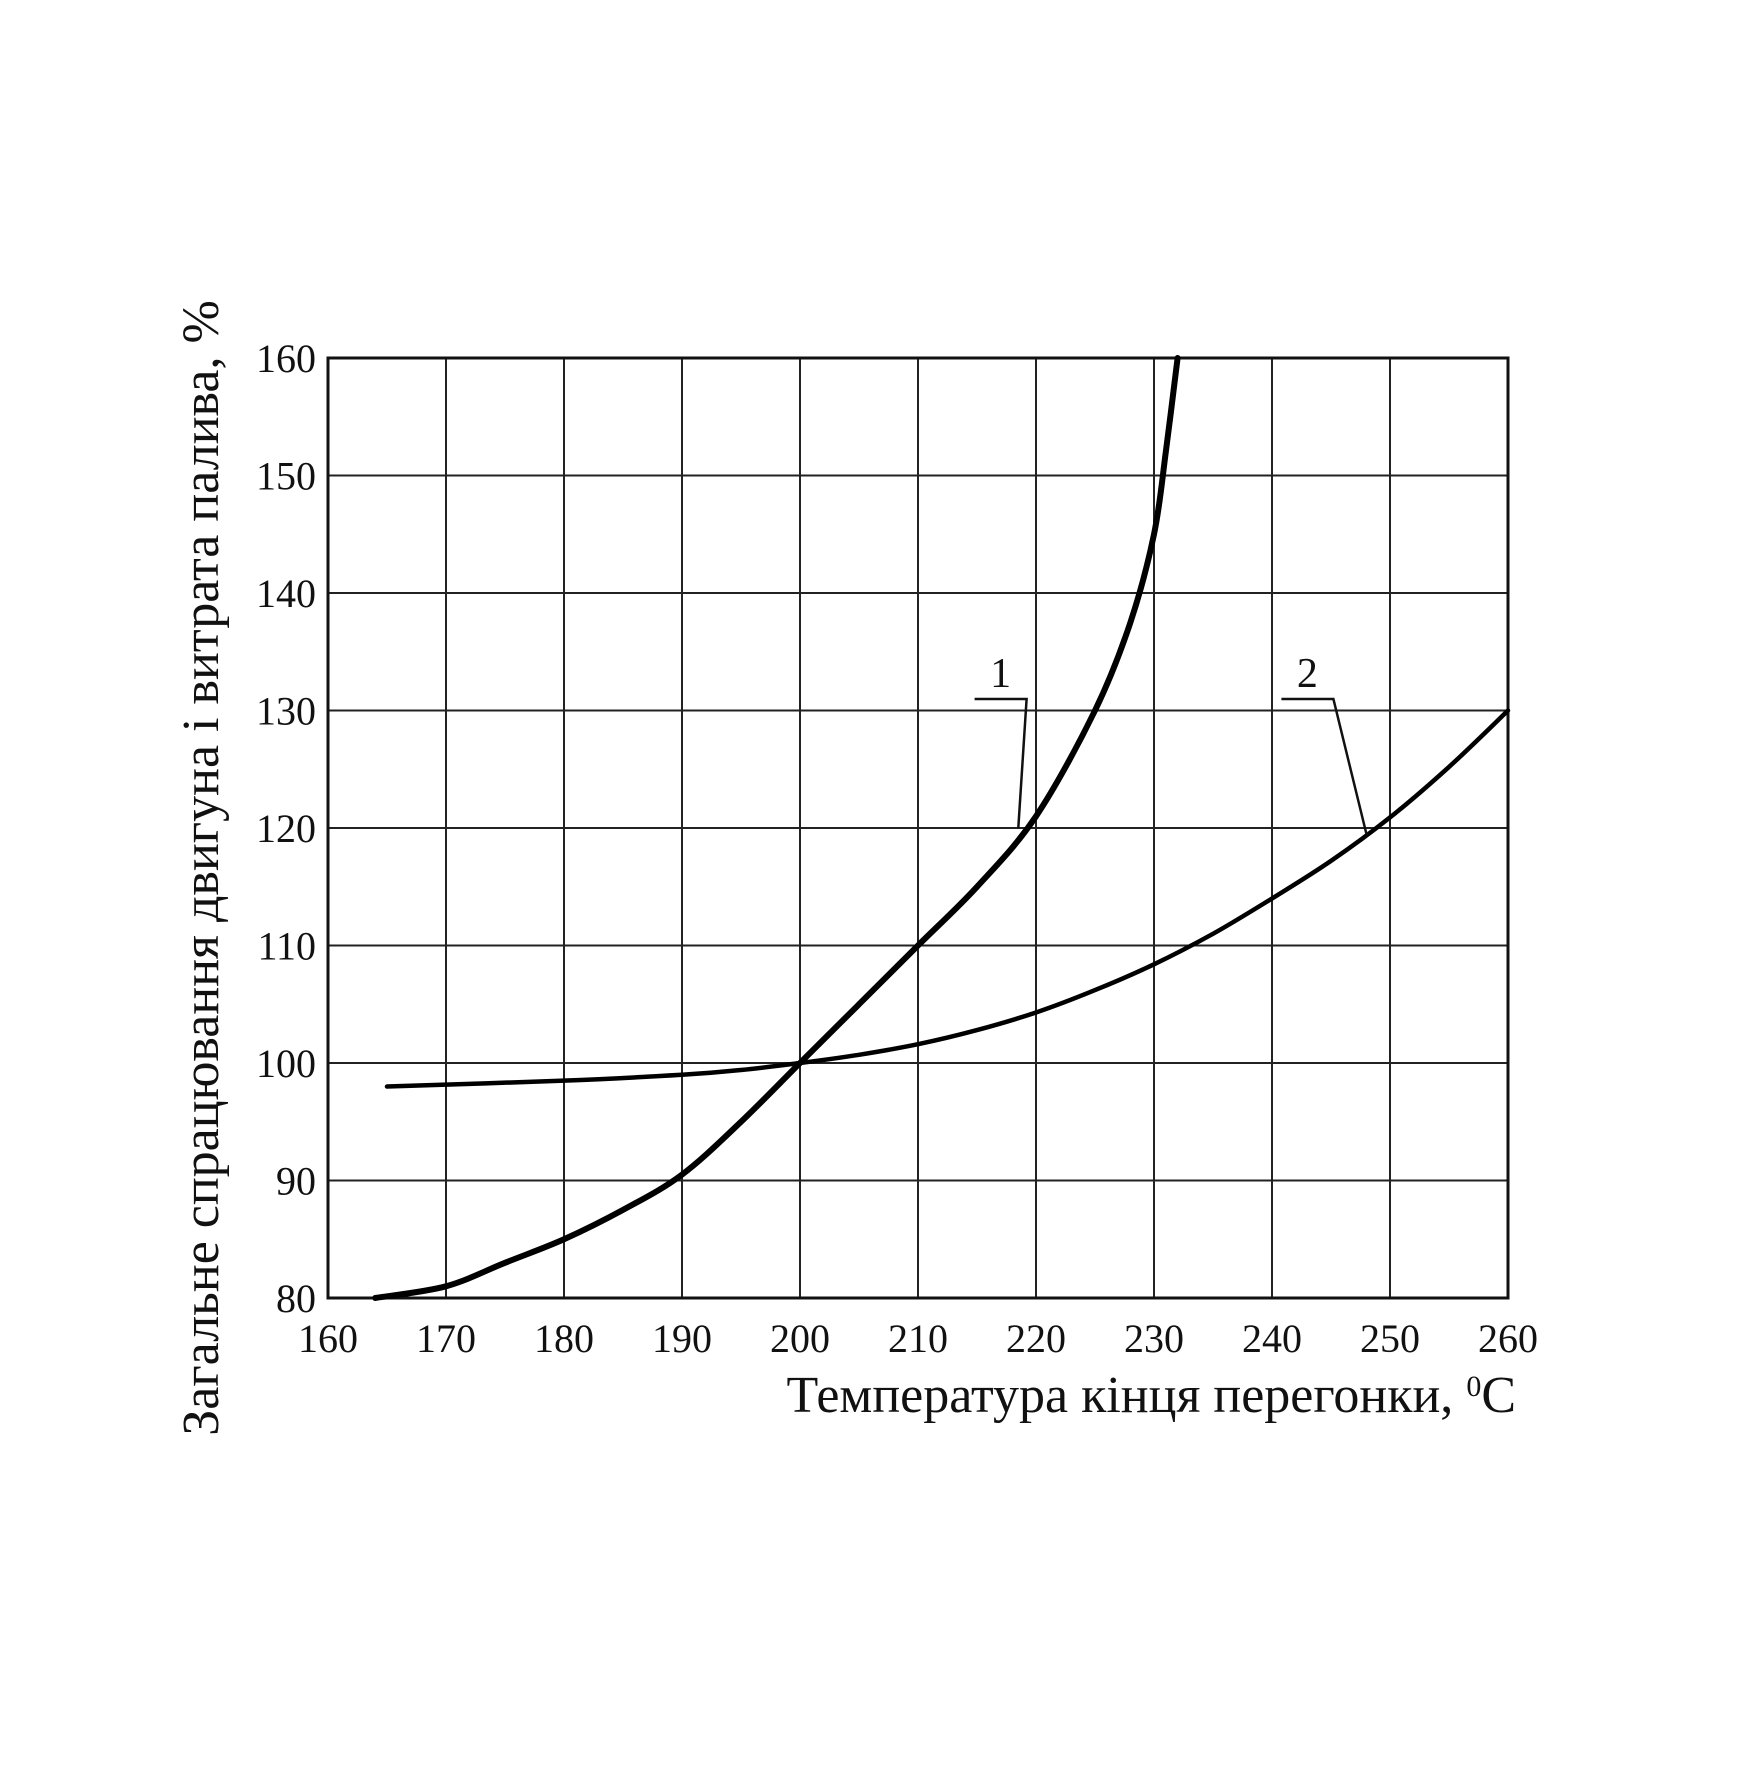 The width and height of the screenshot is (1759, 1776). I want to click on x-tick-label: 250, so click(1390, 1338).